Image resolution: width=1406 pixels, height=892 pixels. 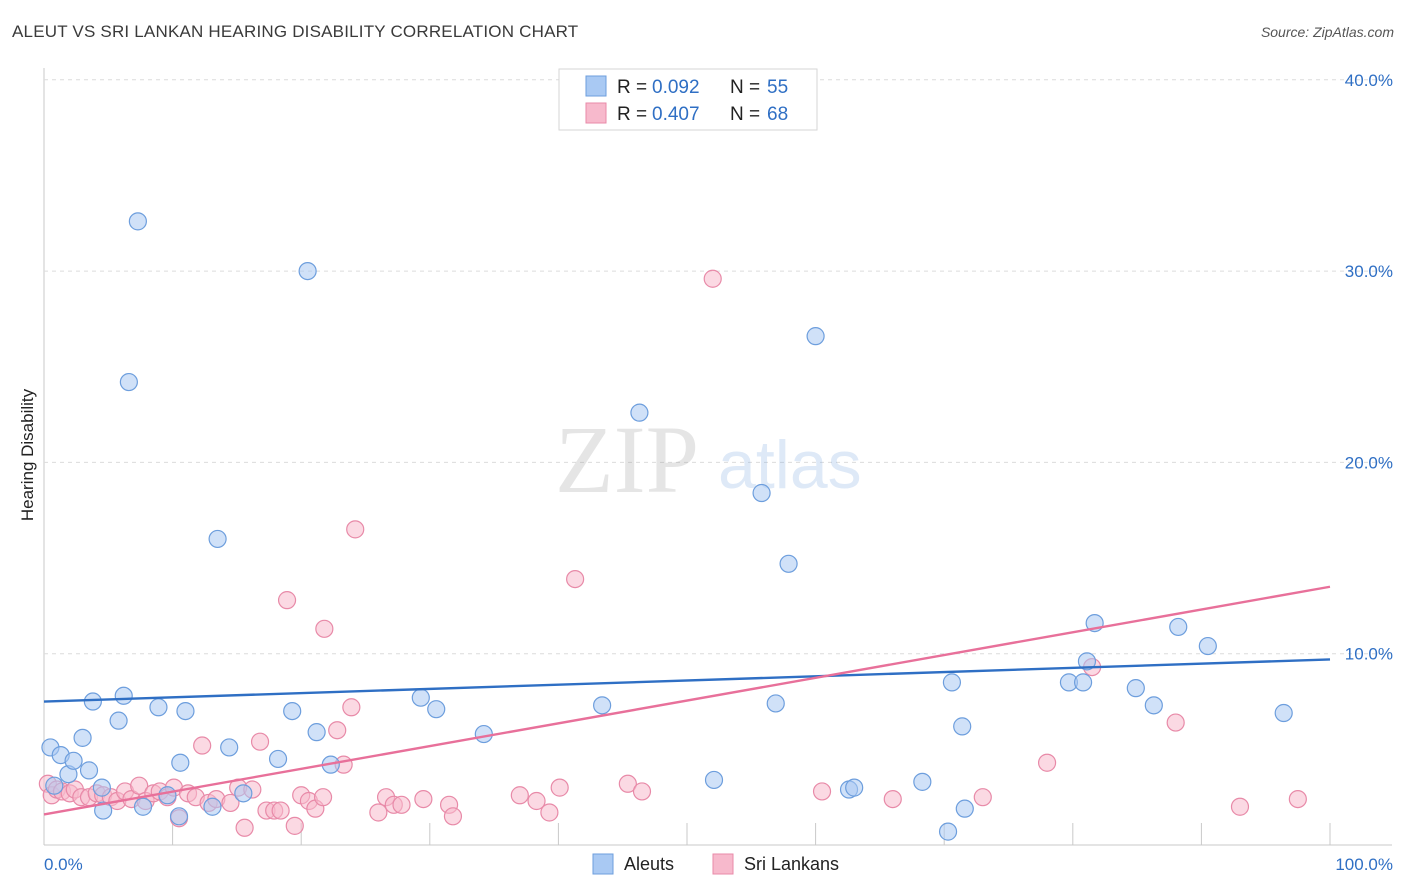 I want to click on watermark: ZIP atlas, so click(x=708, y=459).